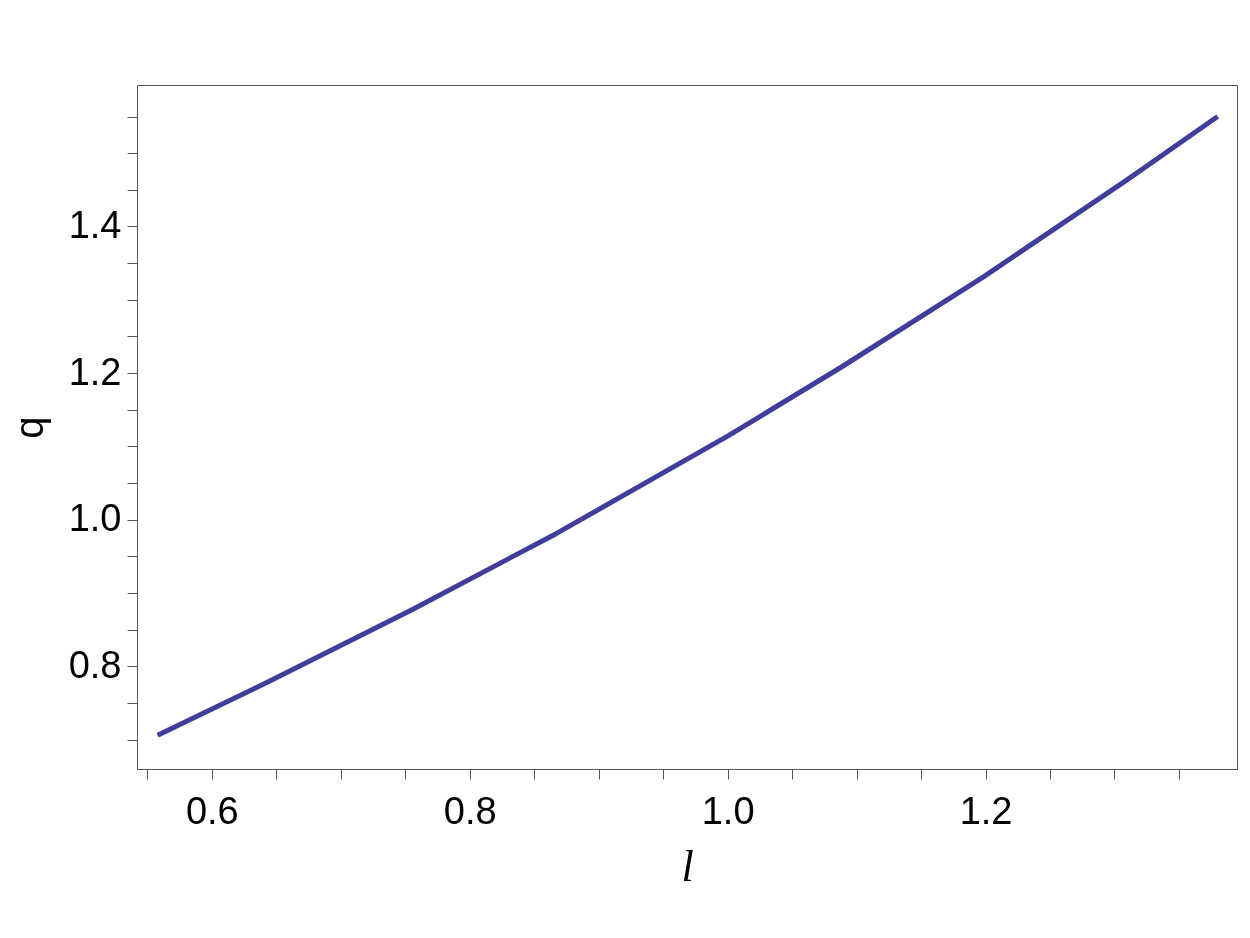 The image size is (1250, 938). I want to click on x-tick-label: 0.6, so click(212, 810).